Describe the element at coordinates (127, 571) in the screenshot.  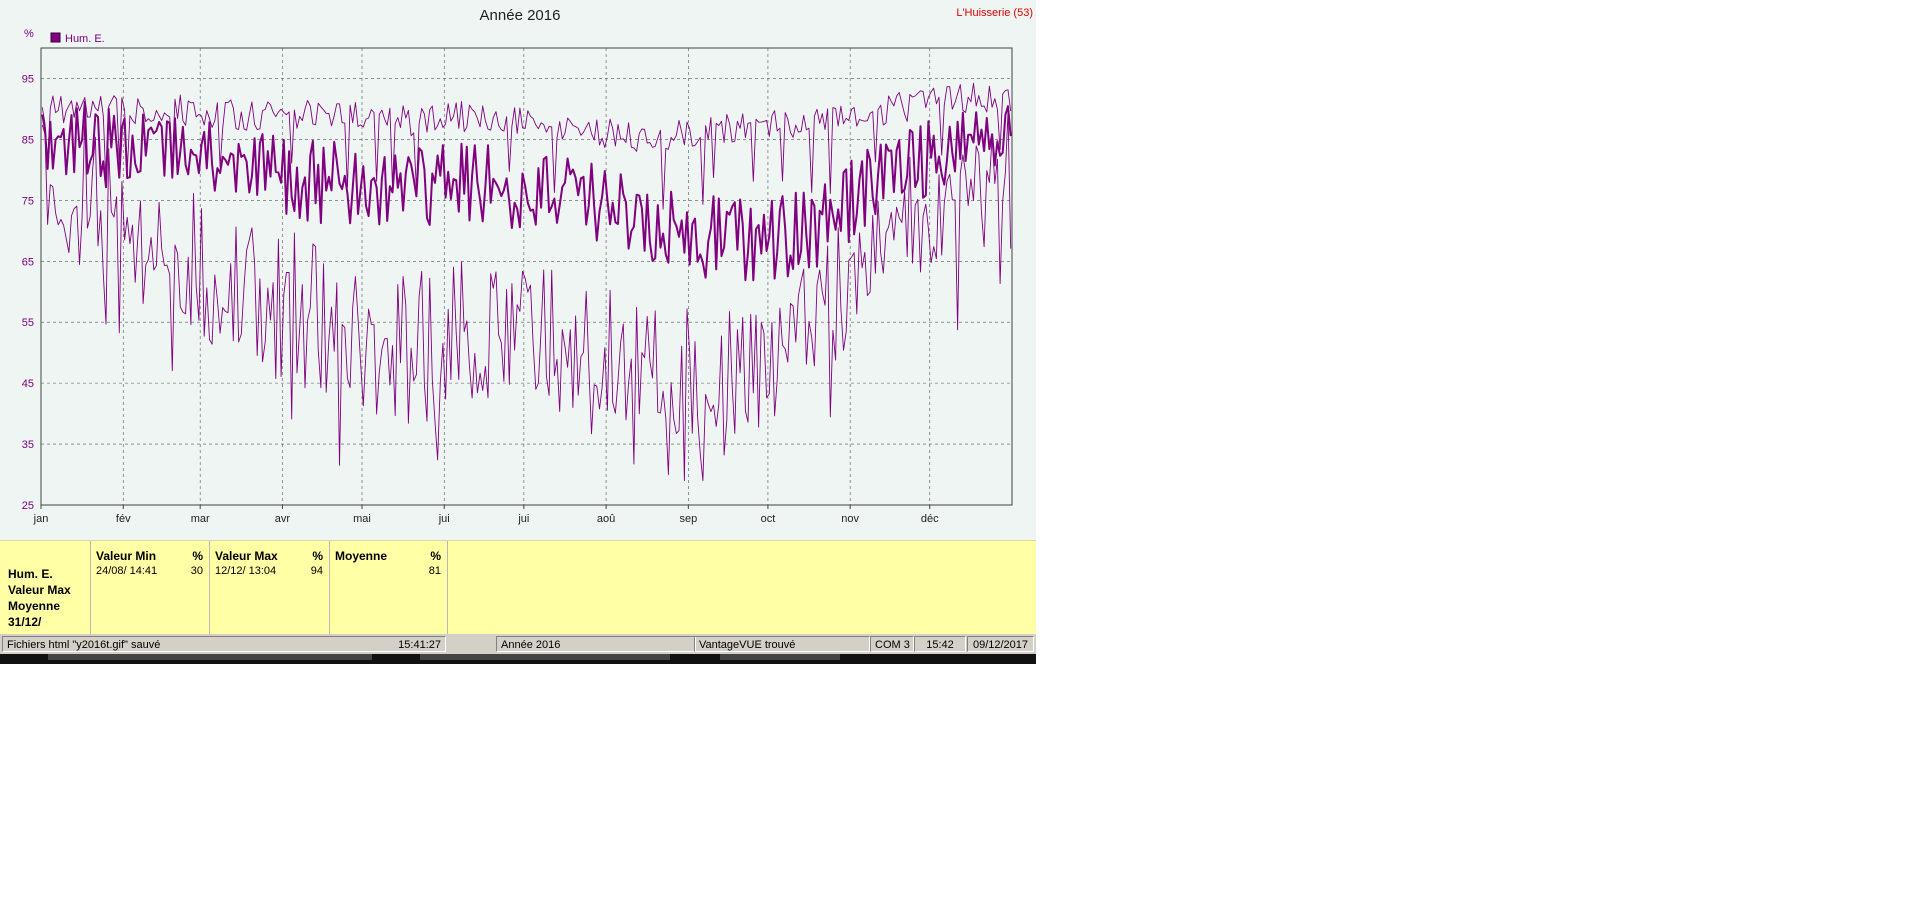
I see `min-date: 24/08/ 14:41` at that location.